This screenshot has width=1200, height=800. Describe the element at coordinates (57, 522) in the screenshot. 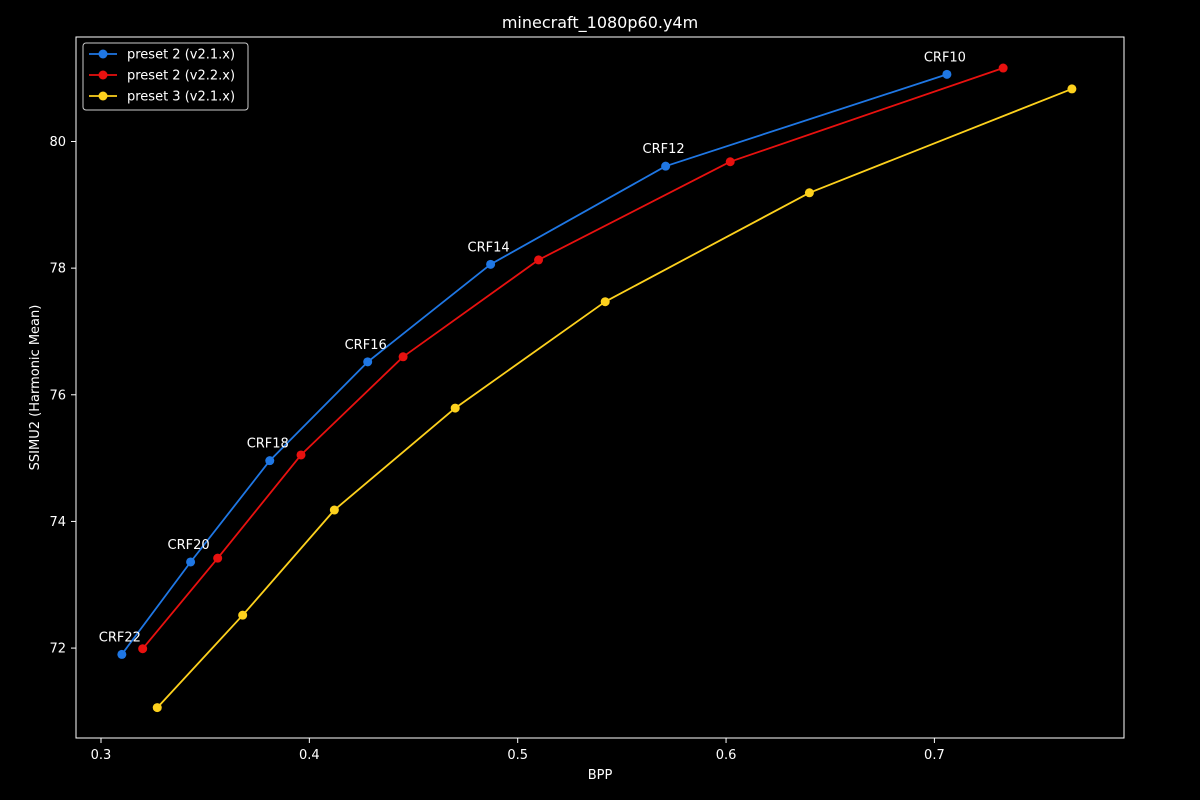

I see `y-tick-label: 74` at that location.